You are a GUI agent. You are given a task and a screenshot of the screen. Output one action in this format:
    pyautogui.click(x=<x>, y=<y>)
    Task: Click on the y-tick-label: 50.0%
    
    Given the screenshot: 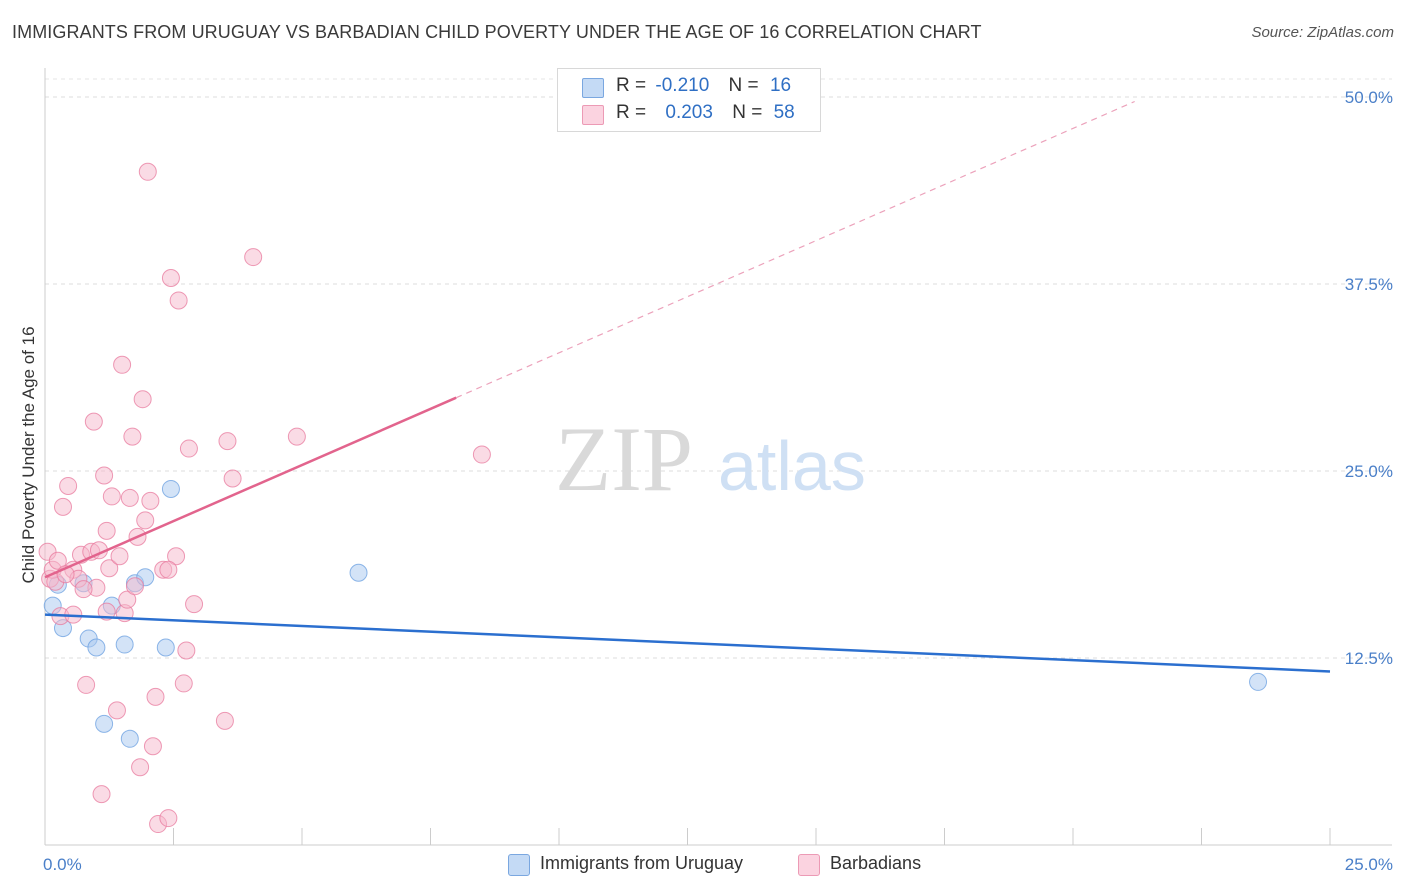 What is the action you would take?
    pyautogui.click(x=1369, y=97)
    